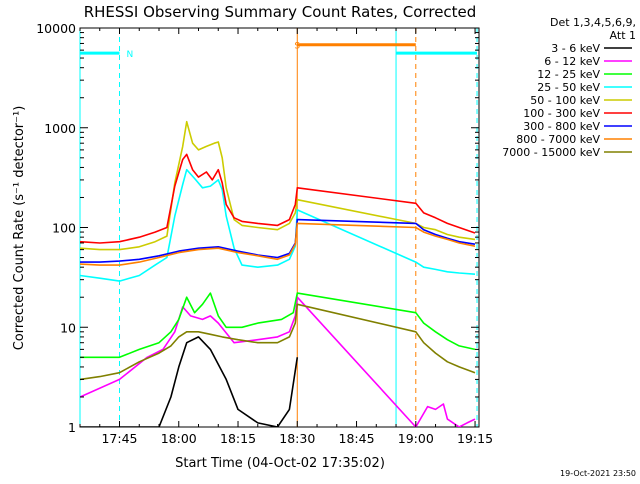  Describe the element at coordinates (568, 87) in the screenshot. I see `legend-label-3: 25 - 50 keV` at that location.